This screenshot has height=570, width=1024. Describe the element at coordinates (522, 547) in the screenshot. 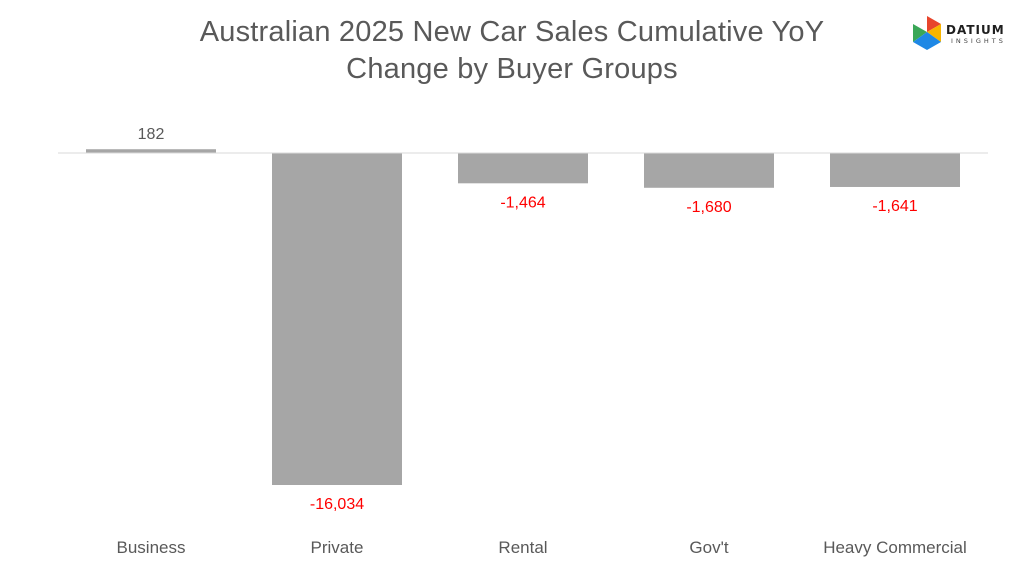

I see `category-label: Rental` at that location.